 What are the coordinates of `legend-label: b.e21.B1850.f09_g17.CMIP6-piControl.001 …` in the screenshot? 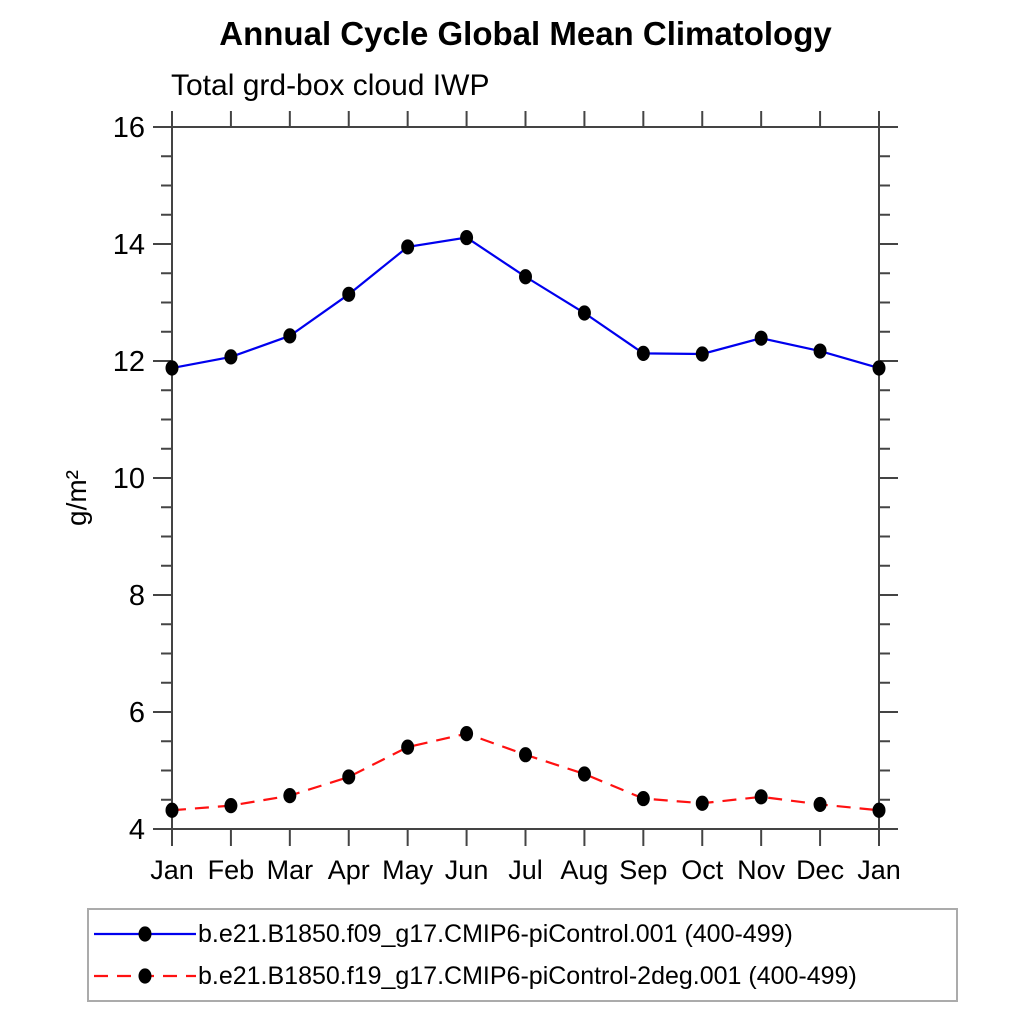 It's located at (495, 934).